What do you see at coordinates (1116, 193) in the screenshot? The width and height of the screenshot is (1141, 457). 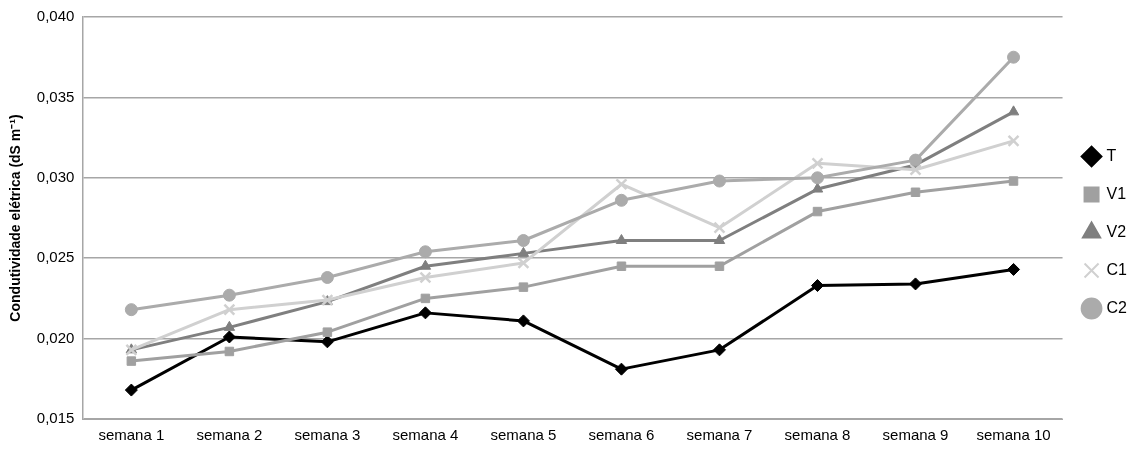 I see `legend-label: V1` at bounding box center [1116, 193].